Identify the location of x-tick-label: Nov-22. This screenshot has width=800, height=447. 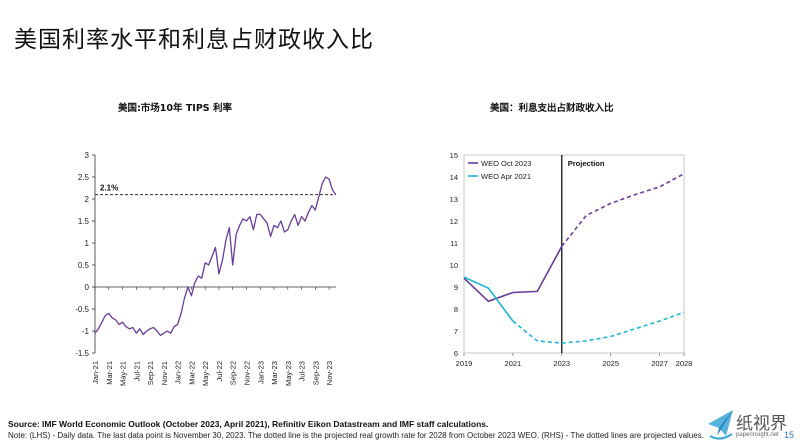
(246, 373).